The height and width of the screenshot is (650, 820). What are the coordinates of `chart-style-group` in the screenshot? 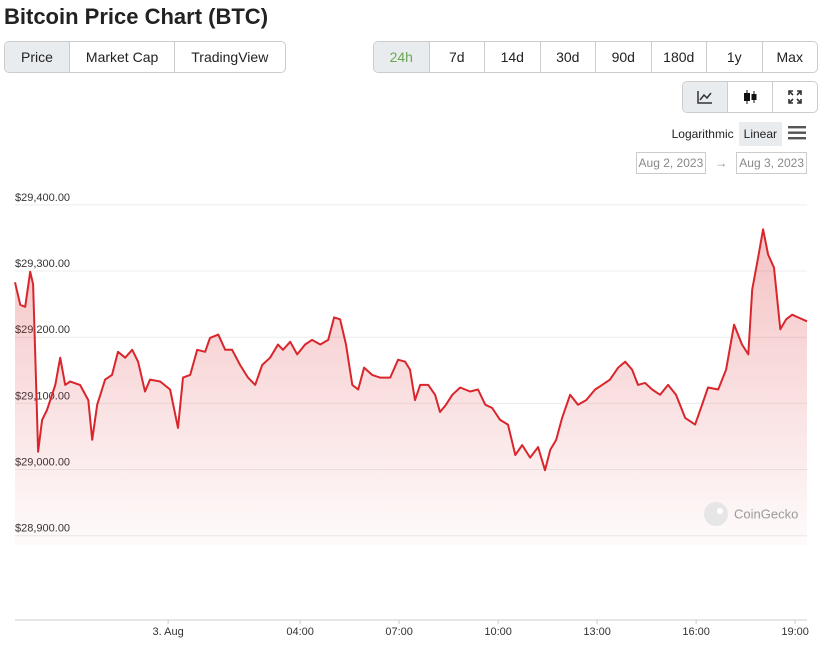 It's located at (750, 97).